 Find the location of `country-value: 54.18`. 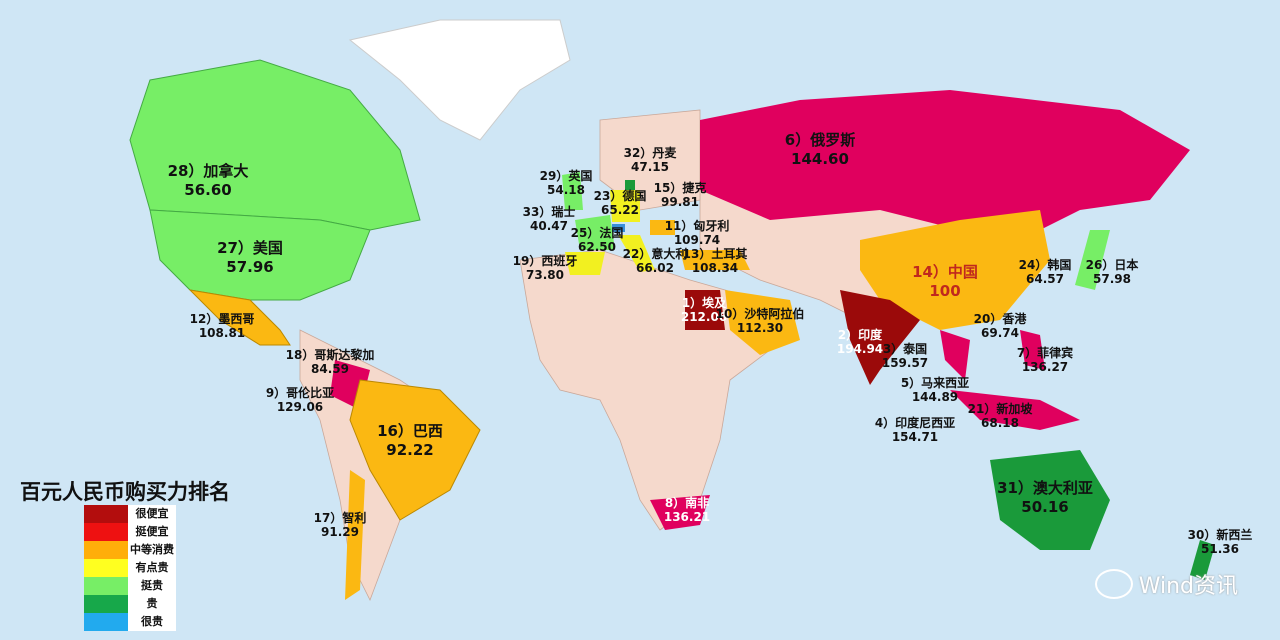

country-value: 54.18 is located at coordinates (566, 190).